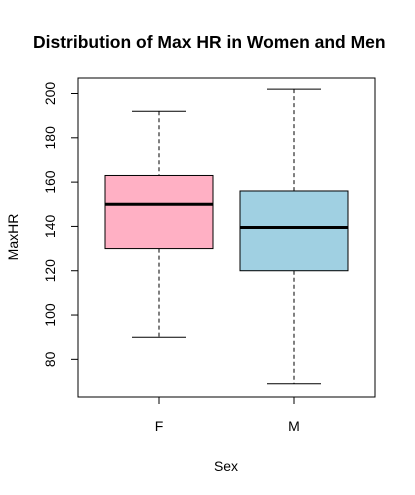 This screenshot has height=495, width=415. What do you see at coordinates (209, 42) in the screenshot?
I see `chart-title: Distribution of Max HR in Women and Men` at bounding box center [209, 42].